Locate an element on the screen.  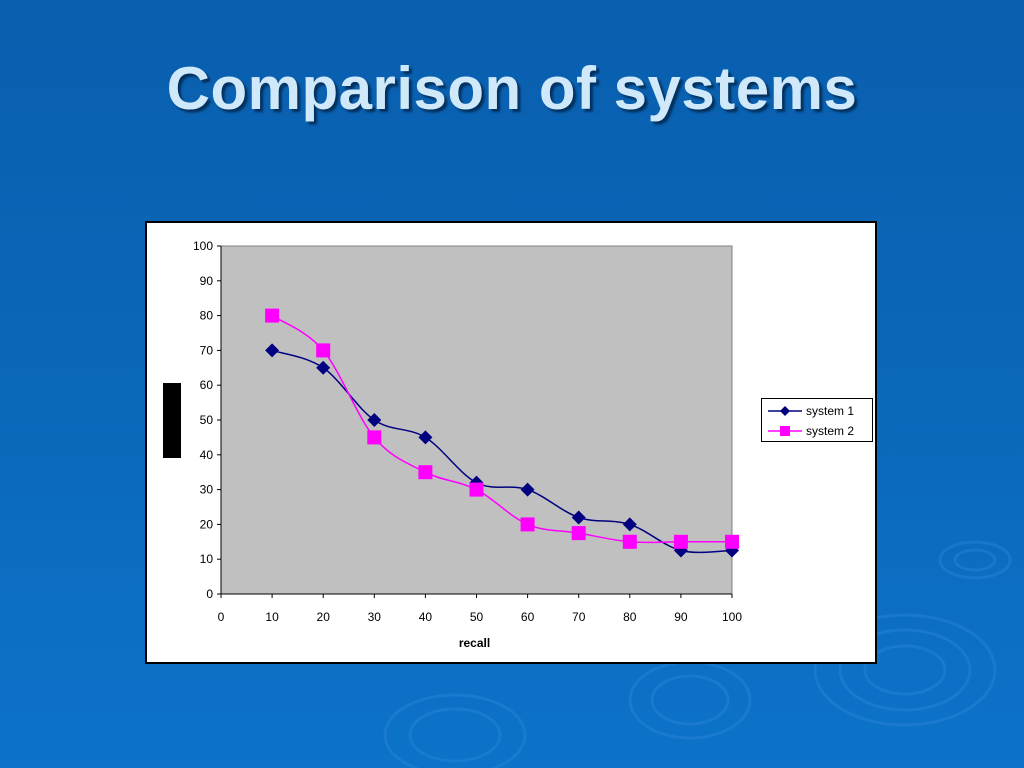
legend-item-system-1: system 1 is located at coordinates (819, 411).